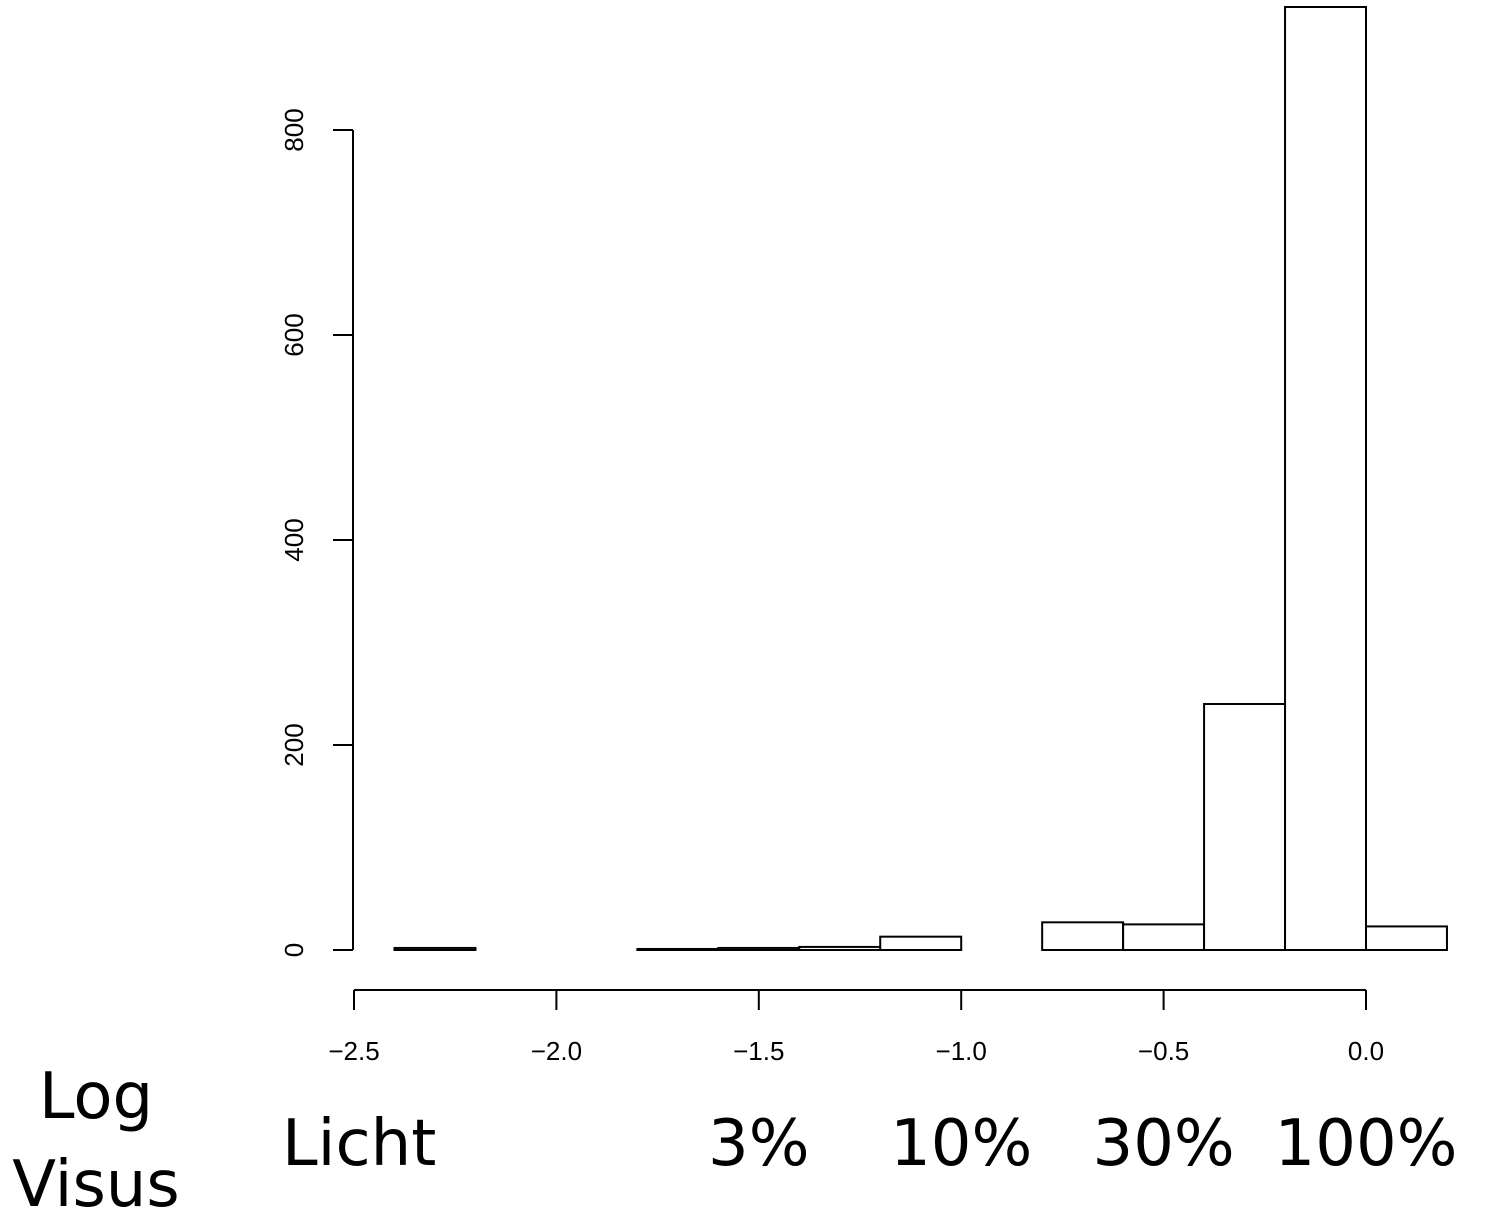 This screenshot has width=1508, height=1221. I want to click on y-tick-label-200: 200, so click(294, 744).